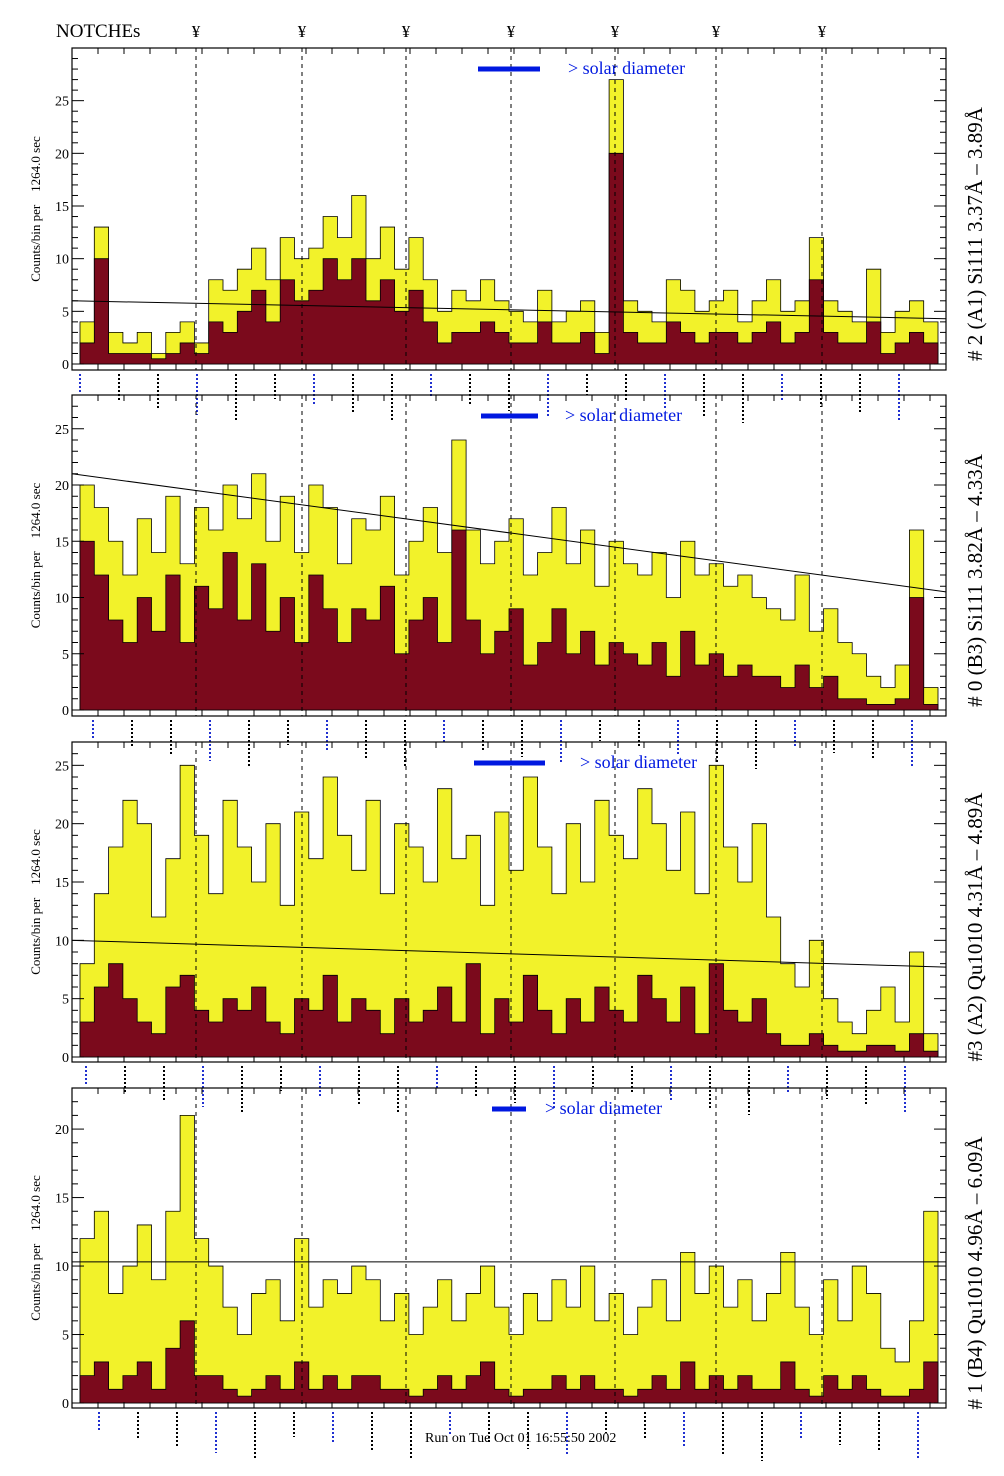  I want to click on notches-label: NOTCHEs, so click(98, 31).